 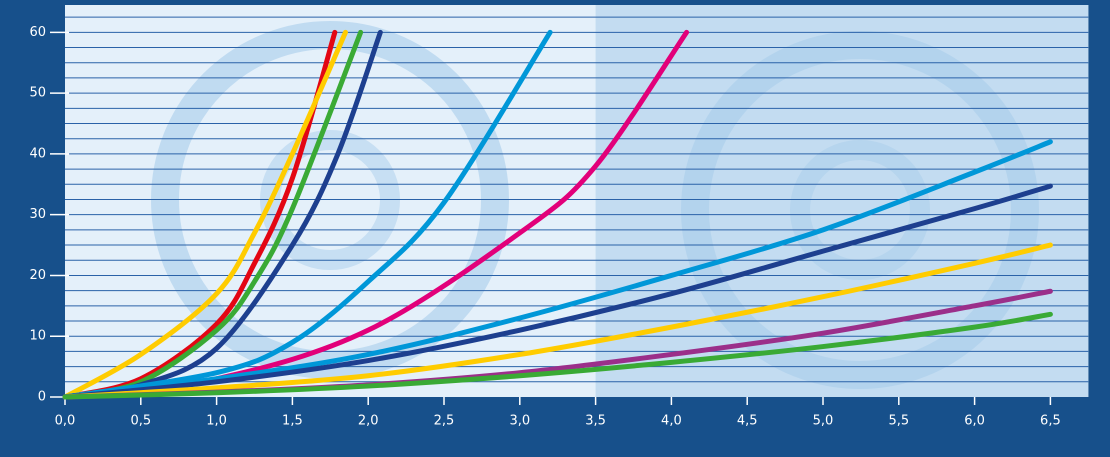 What do you see at coordinates (37, 275) in the screenshot?
I see `y-tick-label: 20` at bounding box center [37, 275].